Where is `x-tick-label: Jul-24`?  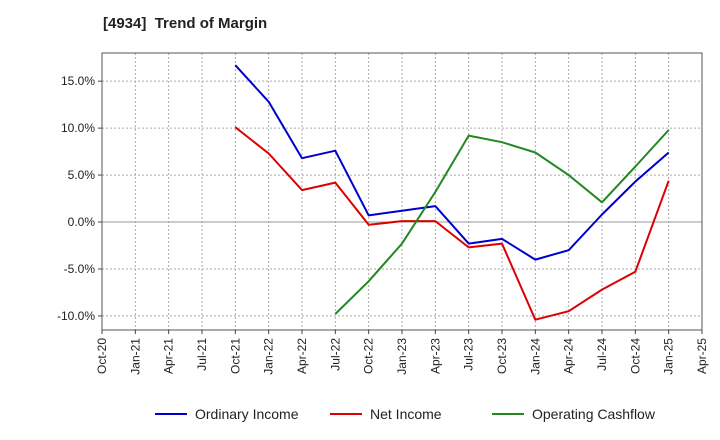
x-tick-label: Jul-24 is located at coordinates (602, 354).